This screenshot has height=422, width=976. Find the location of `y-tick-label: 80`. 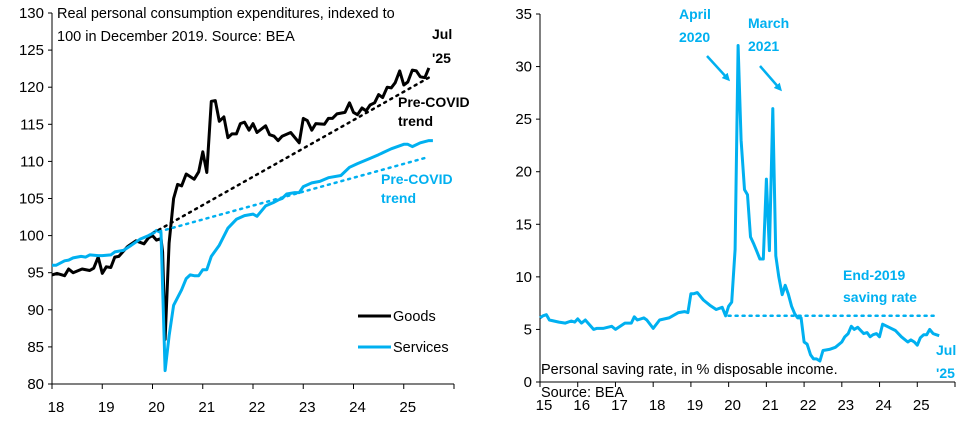

y-tick-label: 80 is located at coordinates (35, 384).